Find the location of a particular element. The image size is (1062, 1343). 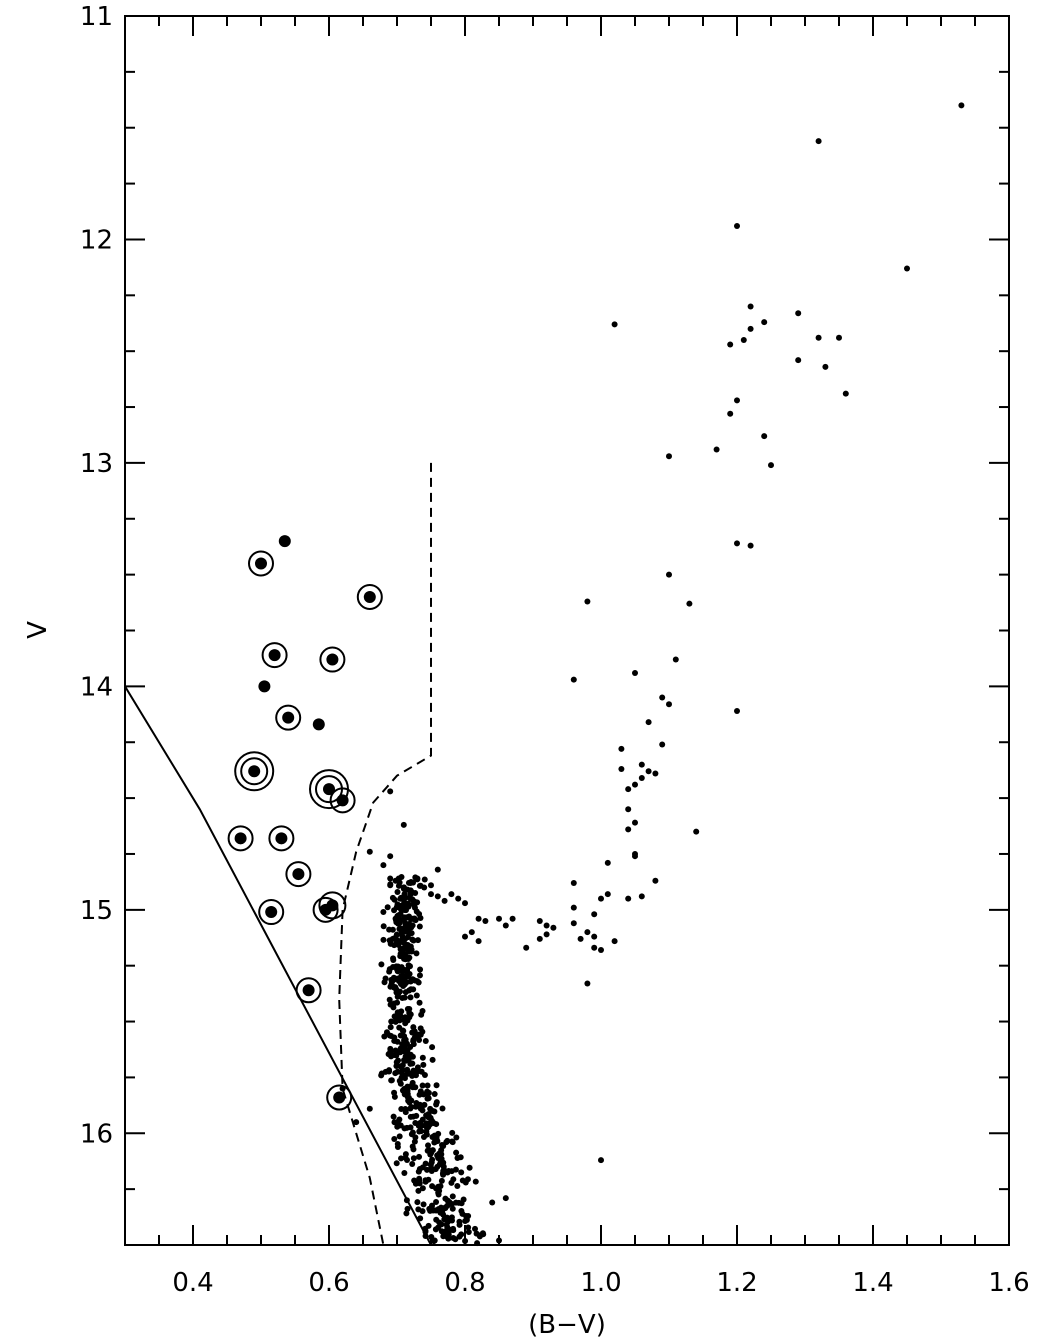

x-tick-label: 1.6 is located at coordinates (1008, 1283).